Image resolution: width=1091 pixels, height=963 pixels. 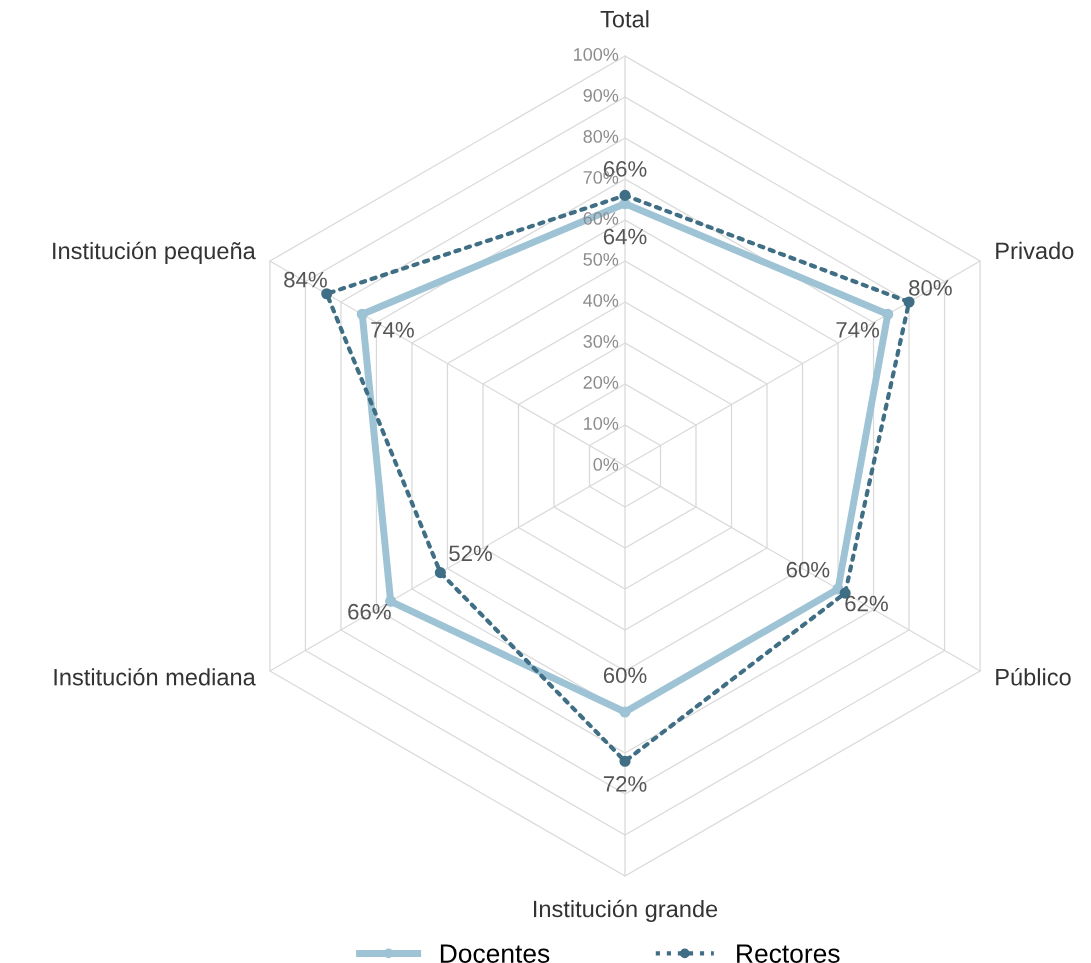 I want to click on spoke-label: Institución mediana, so click(x=155, y=676).